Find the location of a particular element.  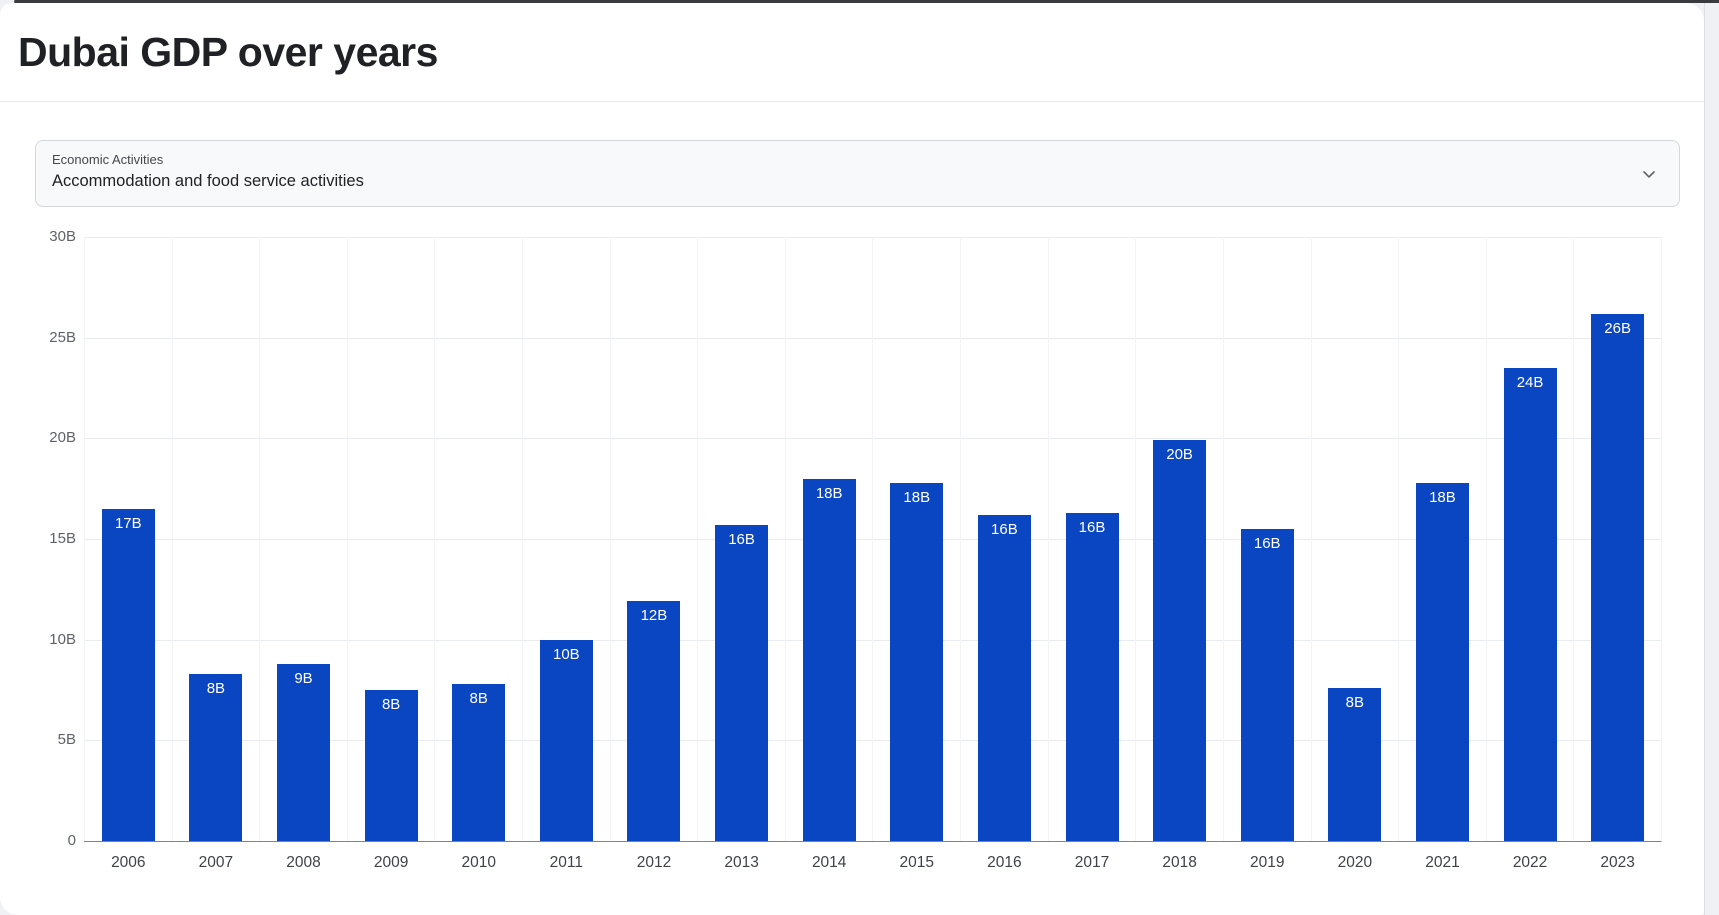

x-axis-label-2009: 2009 is located at coordinates (391, 862).